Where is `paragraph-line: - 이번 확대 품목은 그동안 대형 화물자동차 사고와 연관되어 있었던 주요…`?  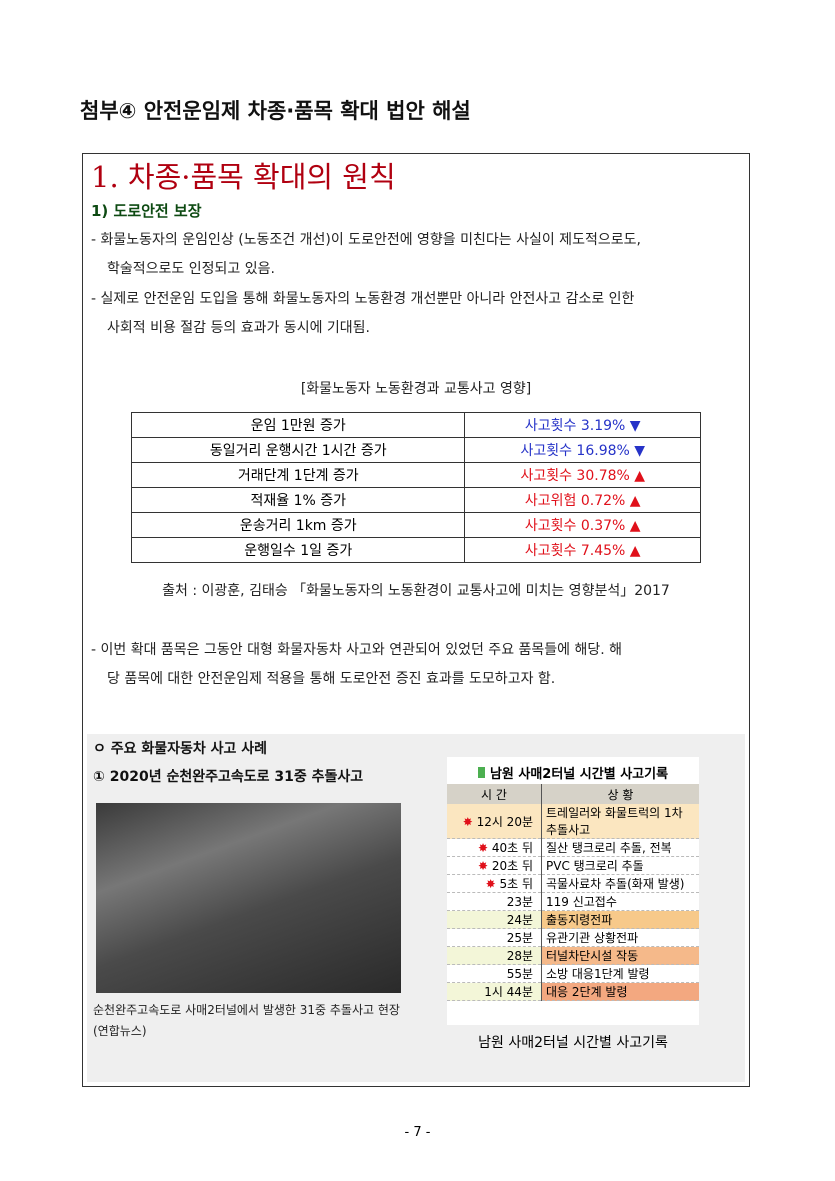 paragraph-line: - 이번 확대 품목은 그동안 대형 화물자동차 사고와 연관되어 있었던 주요… is located at coordinates (357, 650).